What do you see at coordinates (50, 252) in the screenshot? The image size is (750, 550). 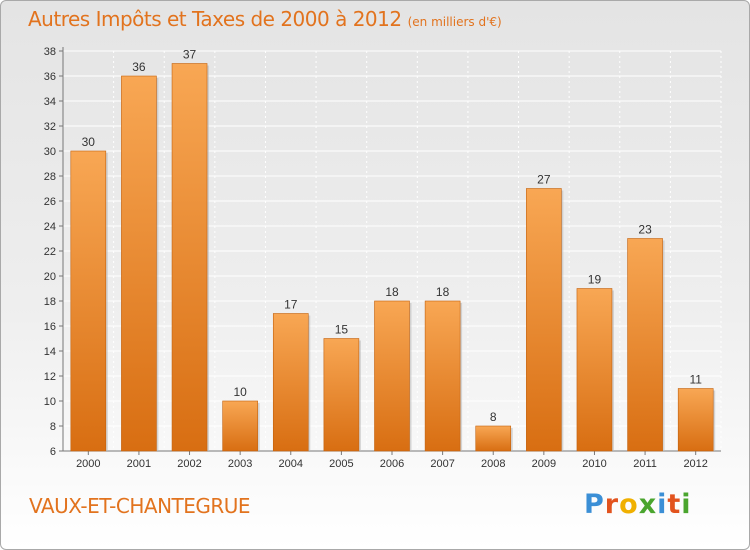 I see `y-tick-label: 22` at bounding box center [50, 252].